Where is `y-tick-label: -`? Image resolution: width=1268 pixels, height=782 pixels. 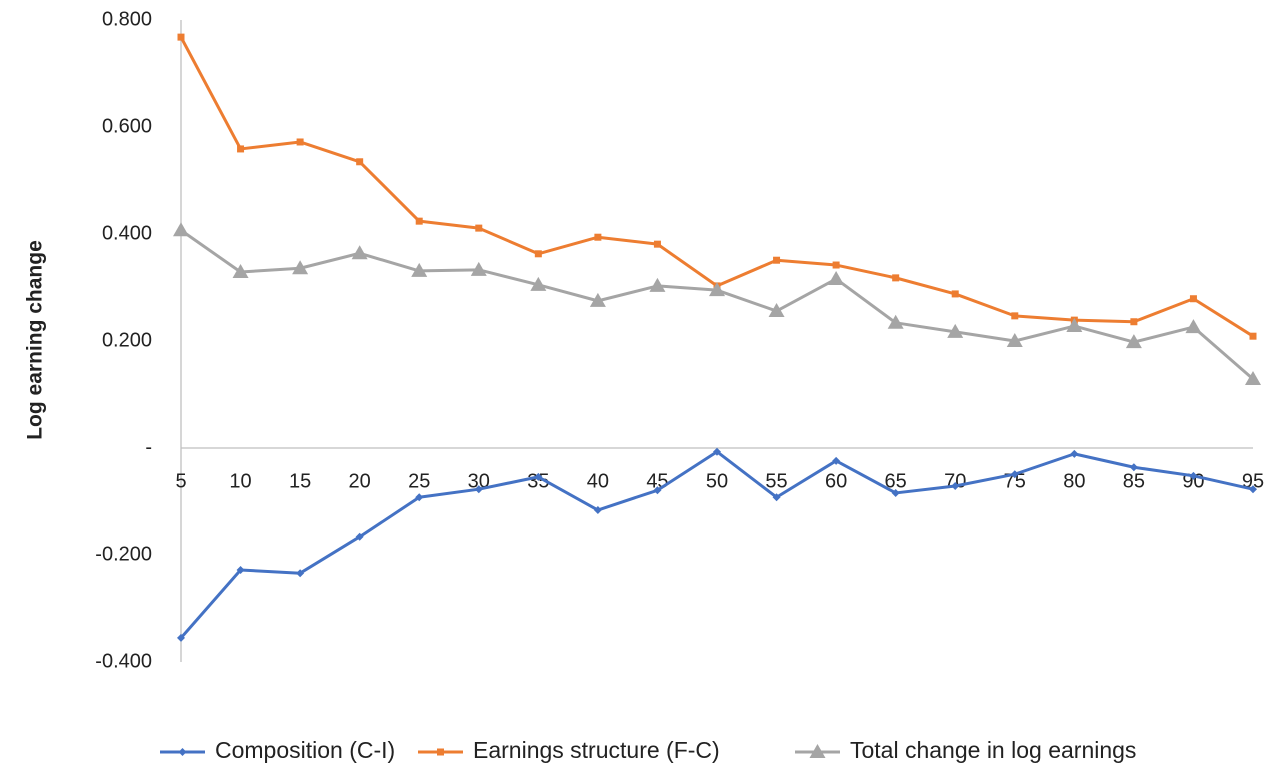
y-tick-label: - is located at coordinates (148, 447).